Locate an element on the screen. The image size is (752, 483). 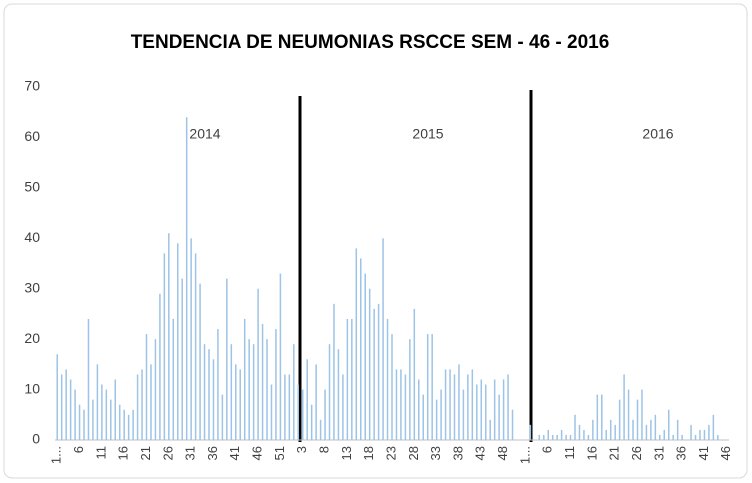
x-tick-label: 23 is located at coordinates (390, 453).